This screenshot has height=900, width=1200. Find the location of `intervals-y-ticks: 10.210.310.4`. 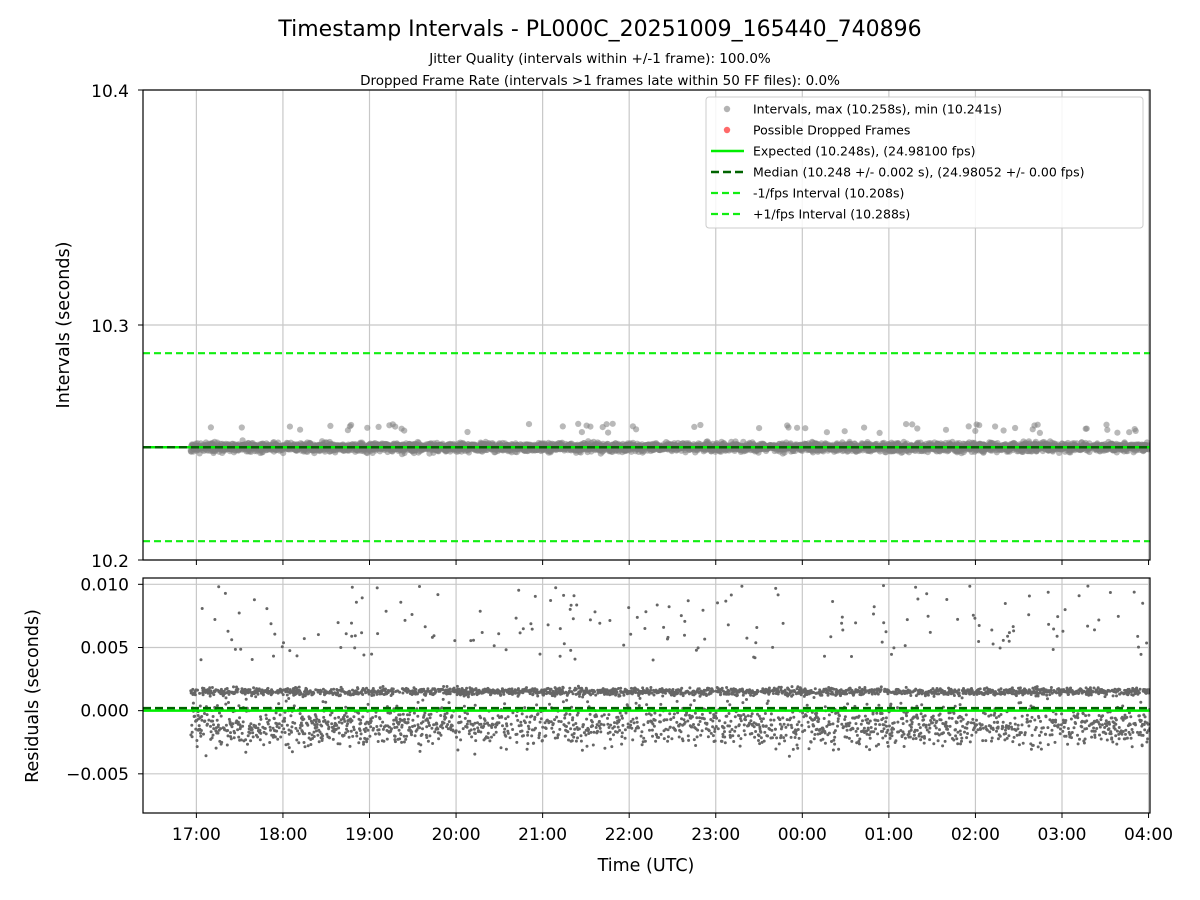

intervals-y-ticks: 10.210.310.4 is located at coordinates (117, 327).